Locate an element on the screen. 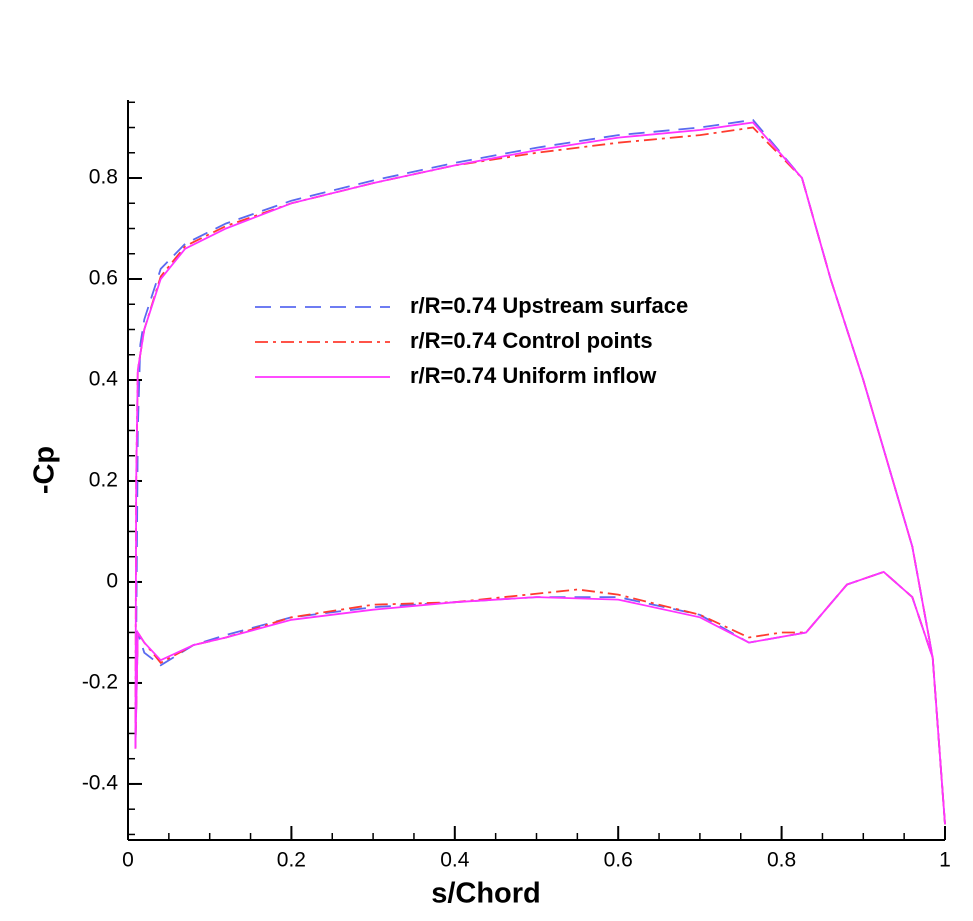 The height and width of the screenshot is (921, 973). x-tick-label: 0.4 is located at coordinates (455, 860).